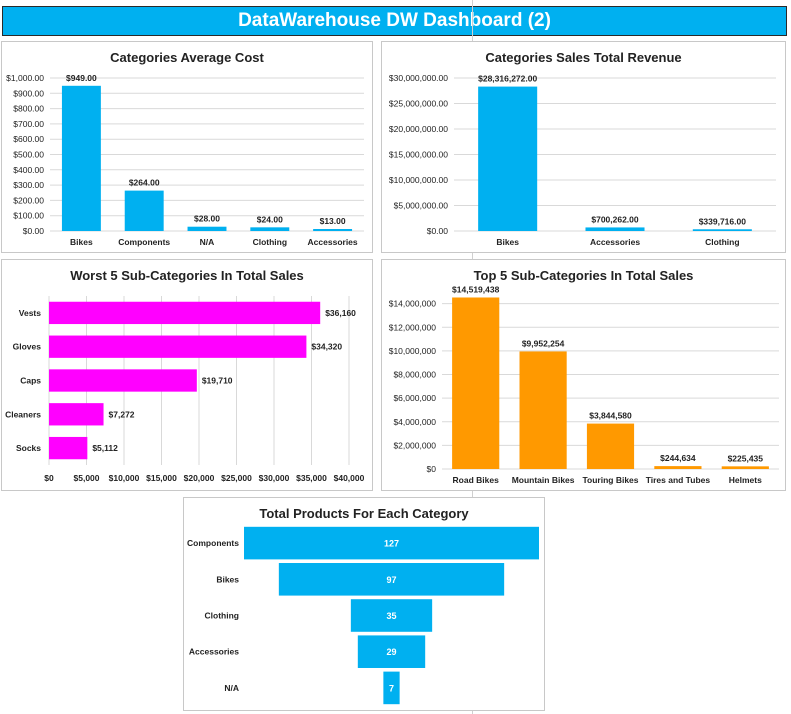  What do you see at coordinates (28, 170) in the screenshot?
I see `y-tick-label: $400.00` at bounding box center [28, 170].